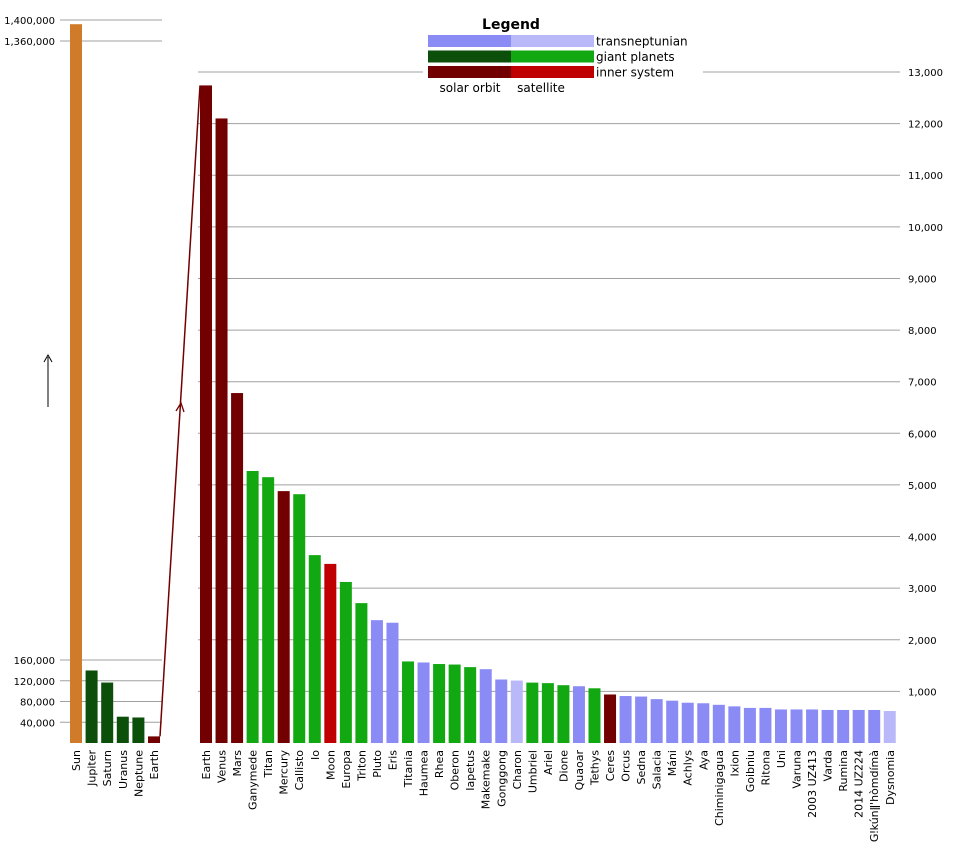 The width and height of the screenshot is (960, 857). I want to click on bar-triton, so click(361, 673).